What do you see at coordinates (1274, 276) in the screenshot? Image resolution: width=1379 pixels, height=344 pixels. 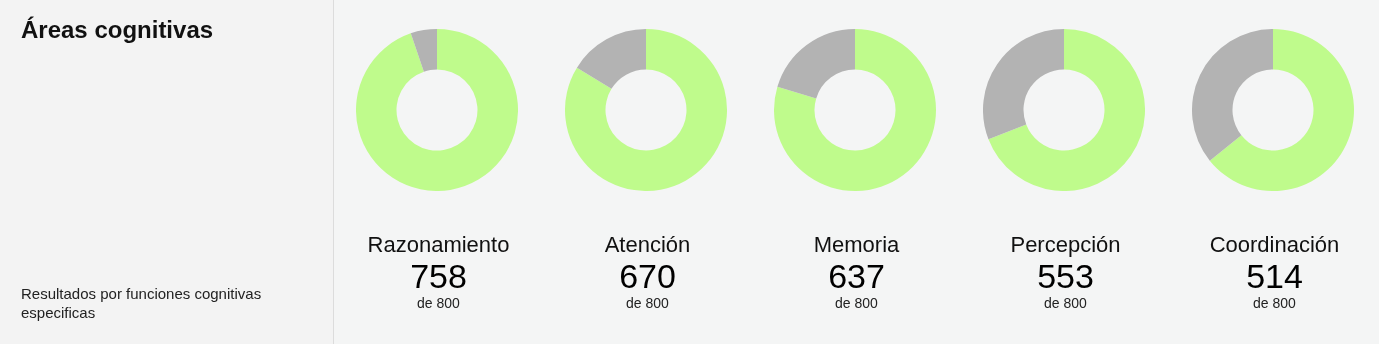 I see `data-label: 514` at bounding box center [1274, 276].